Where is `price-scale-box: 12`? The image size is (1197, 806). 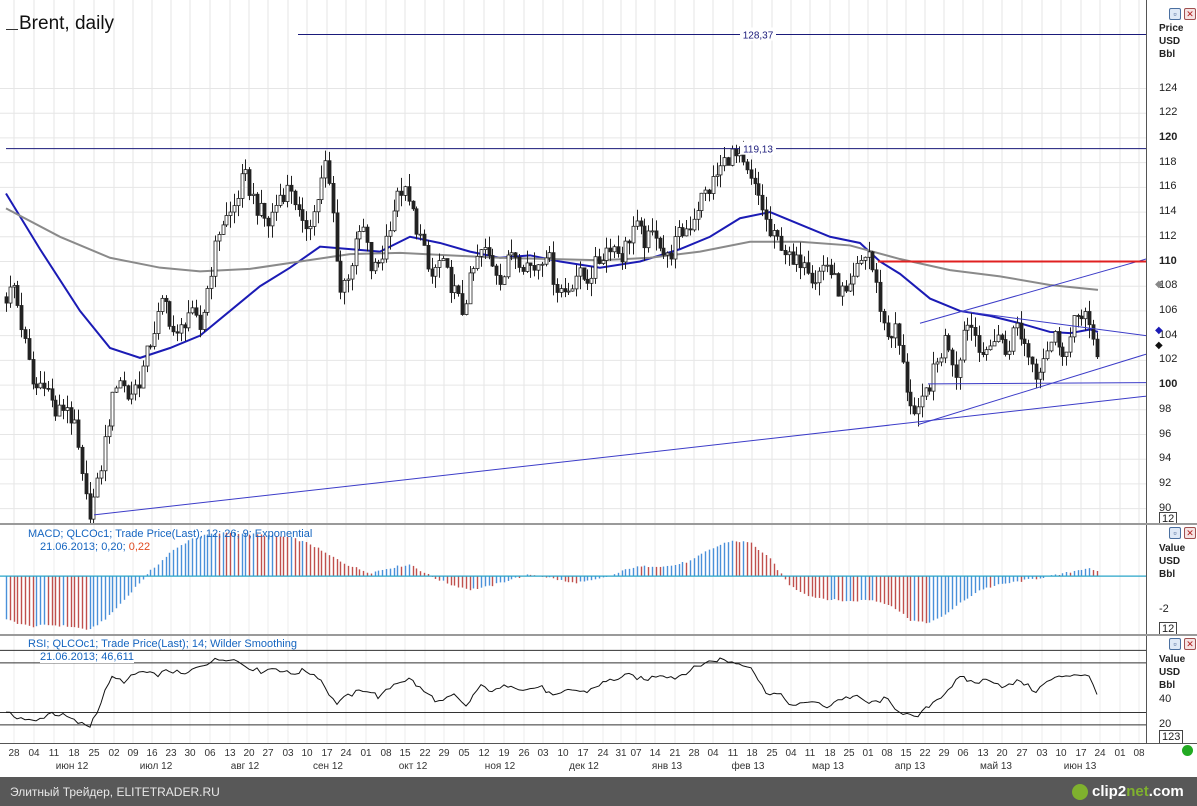
price-scale-box: 12 is located at coordinates (1168, 517).